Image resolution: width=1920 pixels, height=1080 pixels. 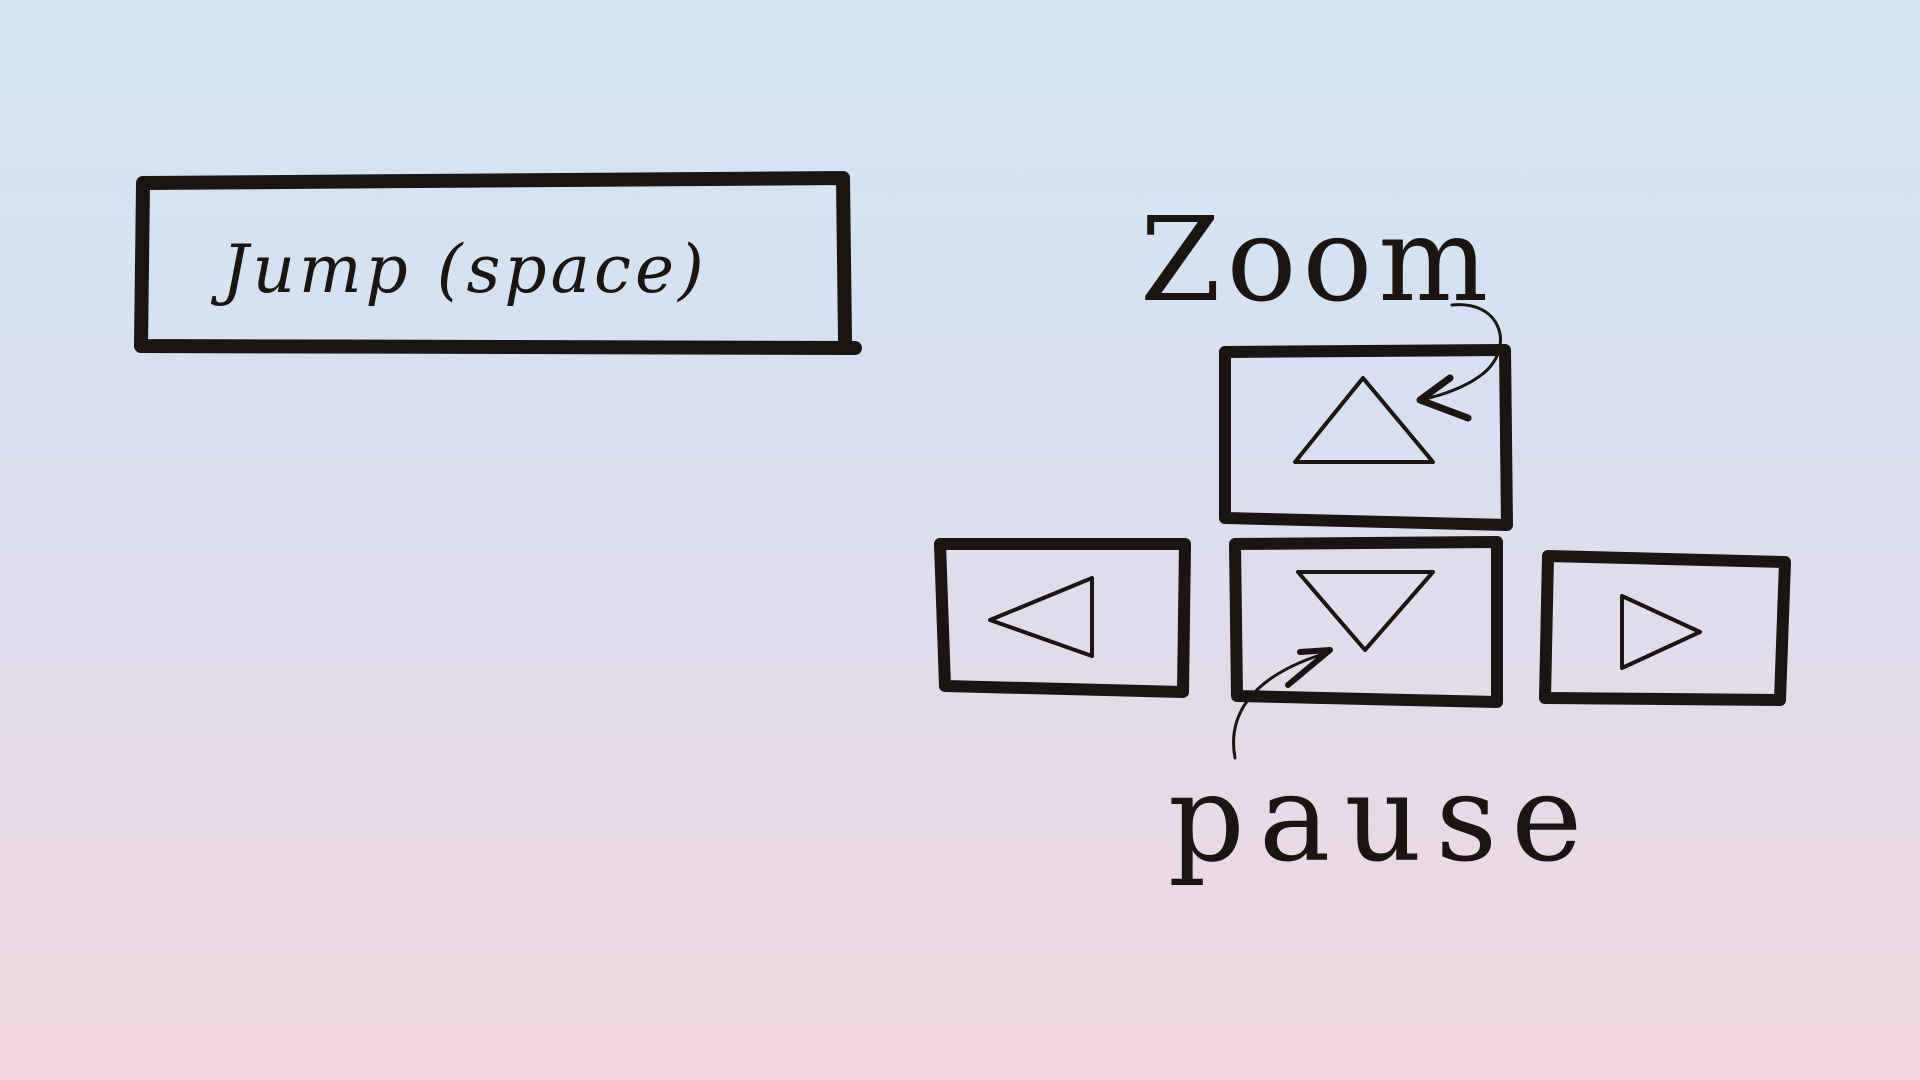 I want to click on left-key-frame, so click(x=1062, y=618).